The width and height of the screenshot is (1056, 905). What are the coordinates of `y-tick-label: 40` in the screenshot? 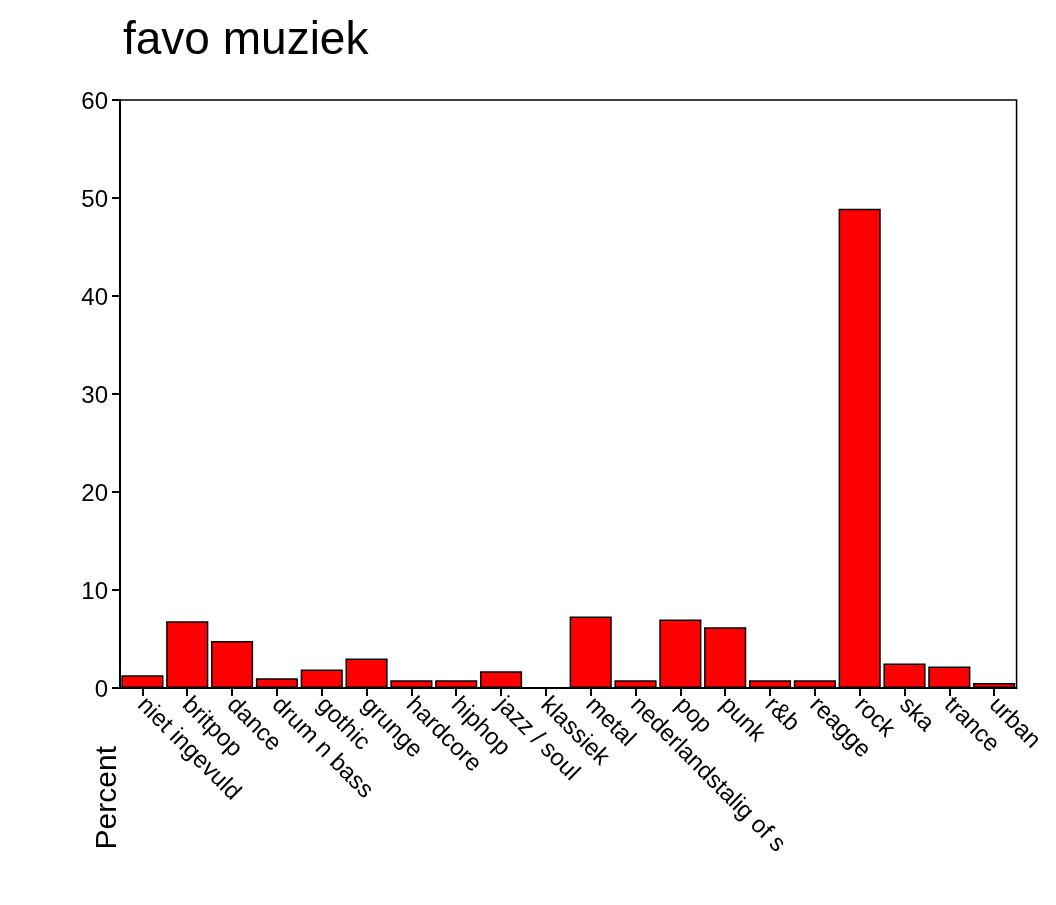 It's located at (94, 296).